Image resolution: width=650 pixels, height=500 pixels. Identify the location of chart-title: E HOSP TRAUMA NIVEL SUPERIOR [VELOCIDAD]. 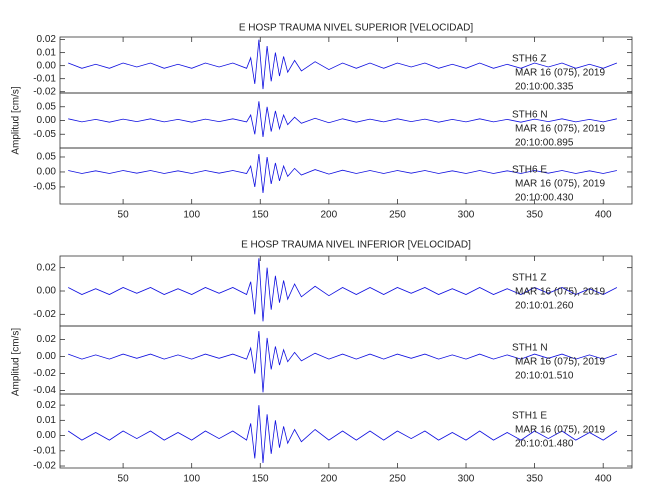
(356, 28).